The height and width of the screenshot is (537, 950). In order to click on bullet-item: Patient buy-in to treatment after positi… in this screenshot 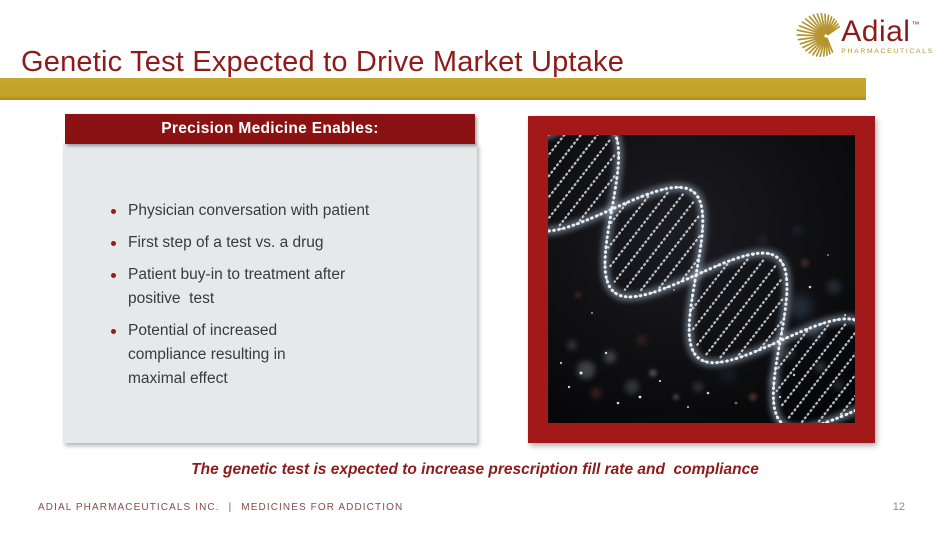, I will do `click(284, 287)`.